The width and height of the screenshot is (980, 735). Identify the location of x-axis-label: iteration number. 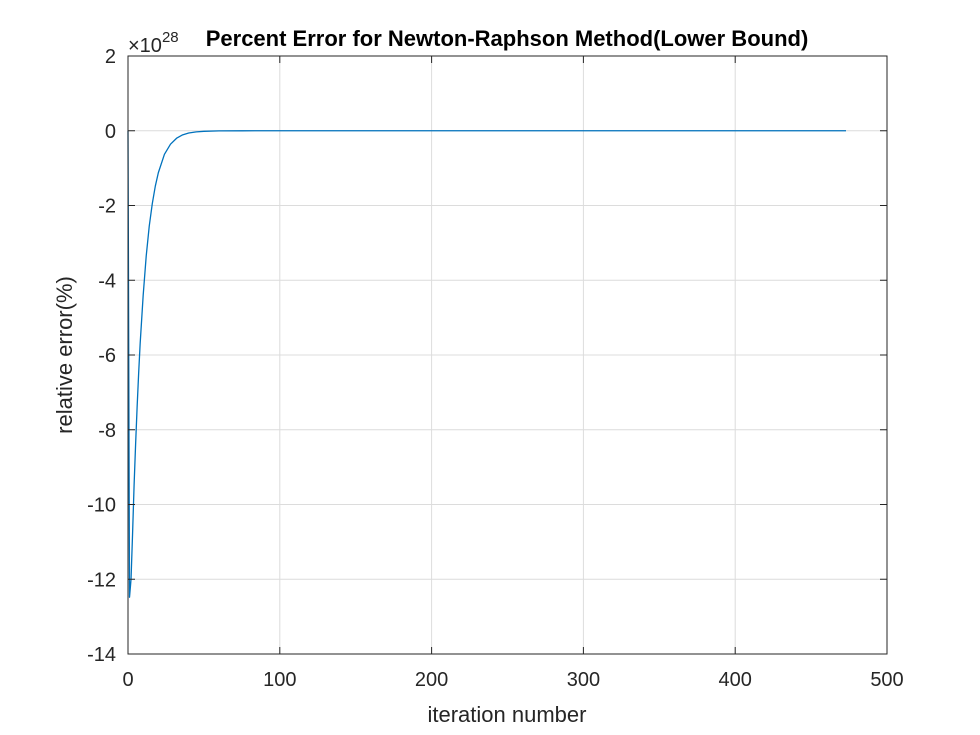
(507, 714).